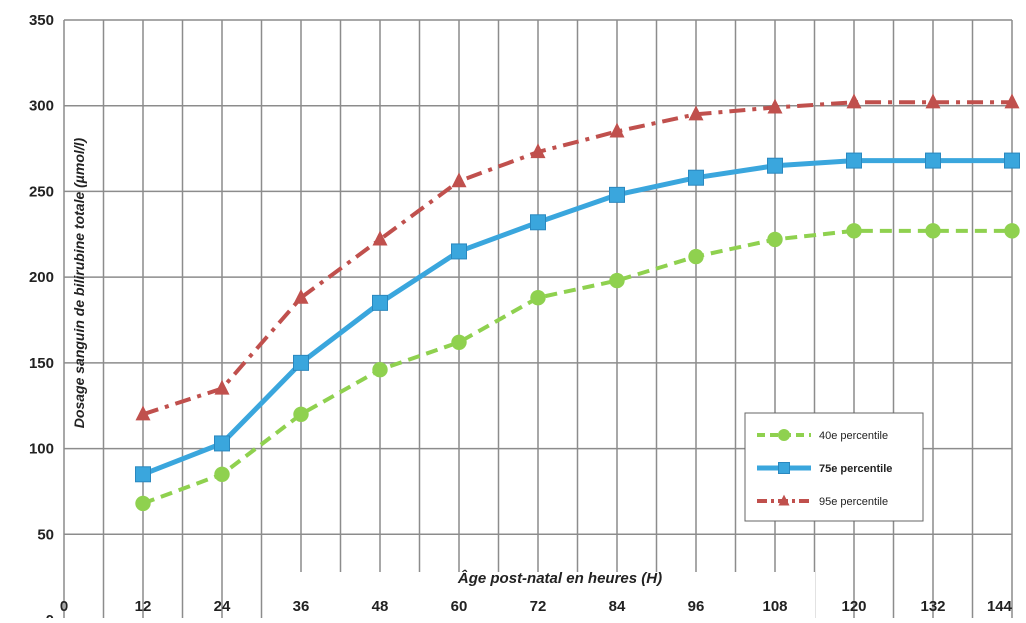  I want to click on x-tick-label: 12, so click(143, 606).